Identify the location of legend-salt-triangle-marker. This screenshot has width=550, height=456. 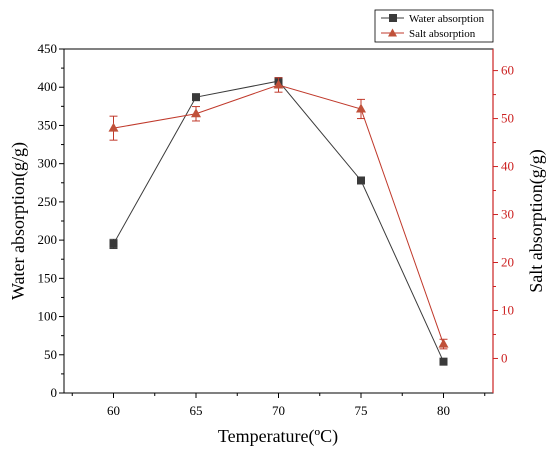
(392, 32).